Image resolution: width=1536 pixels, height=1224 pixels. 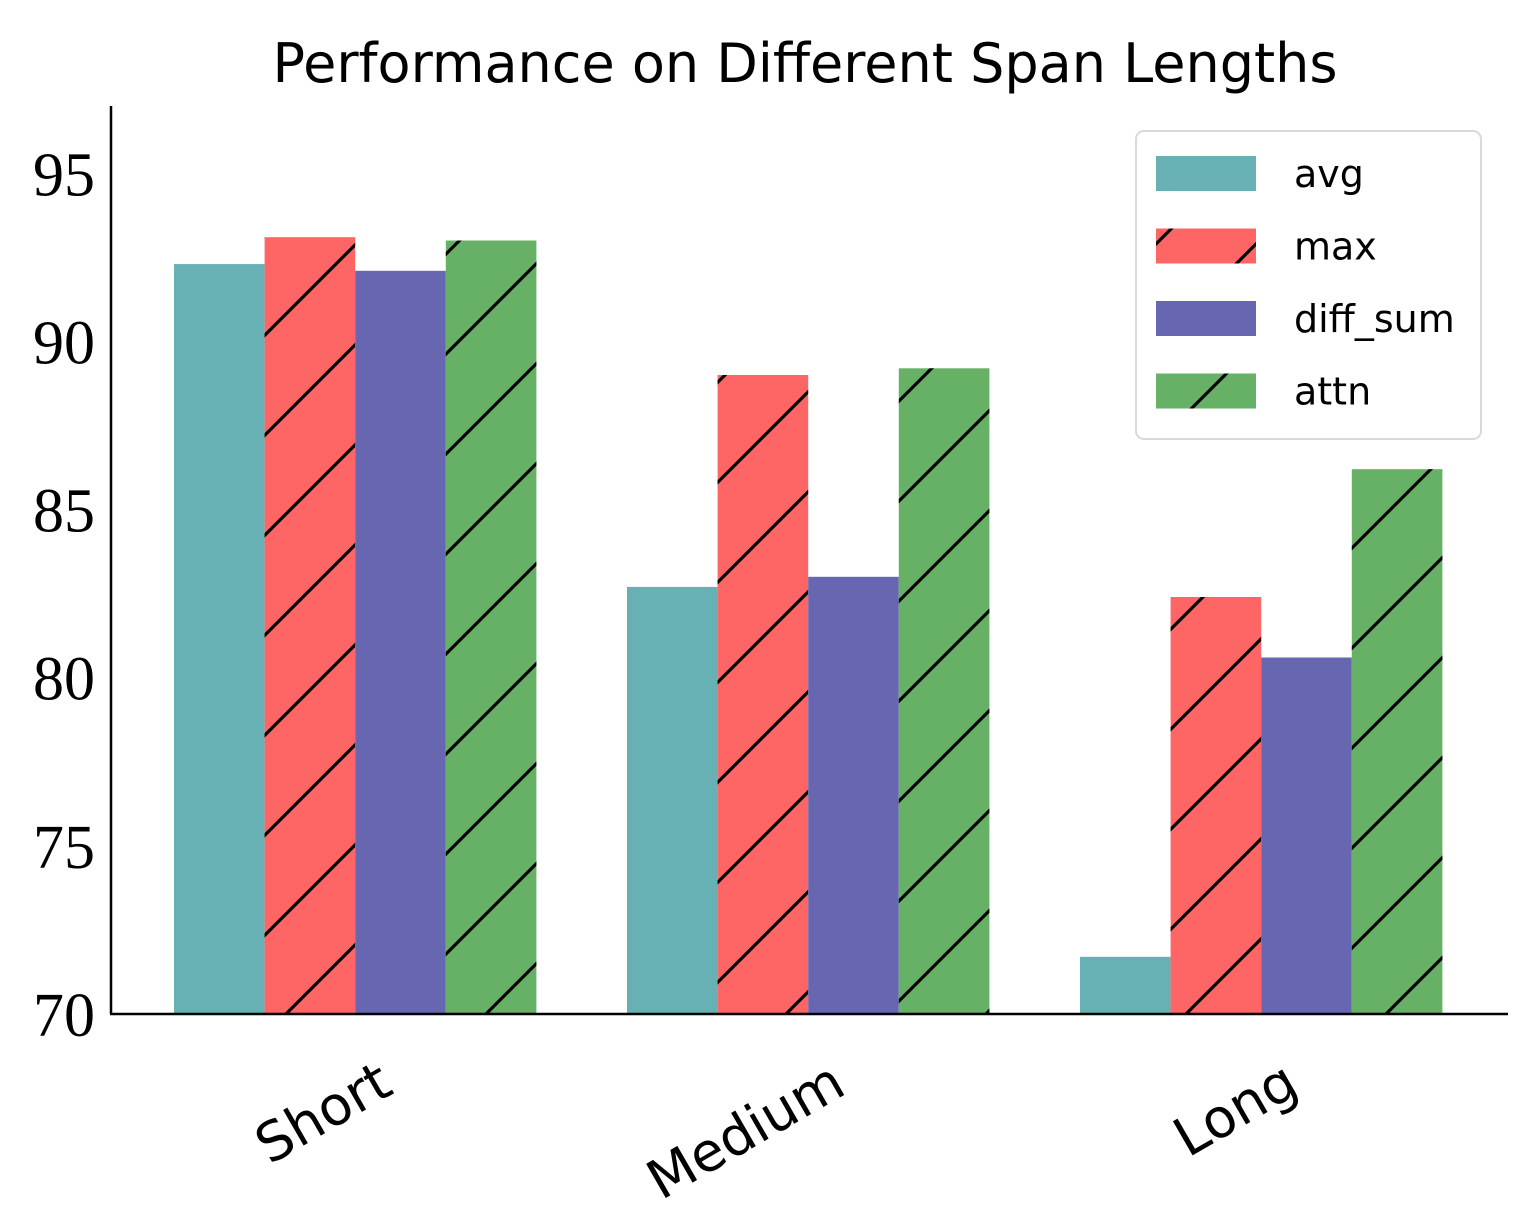 I want to click on bar-avg-short, so click(x=219, y=639).